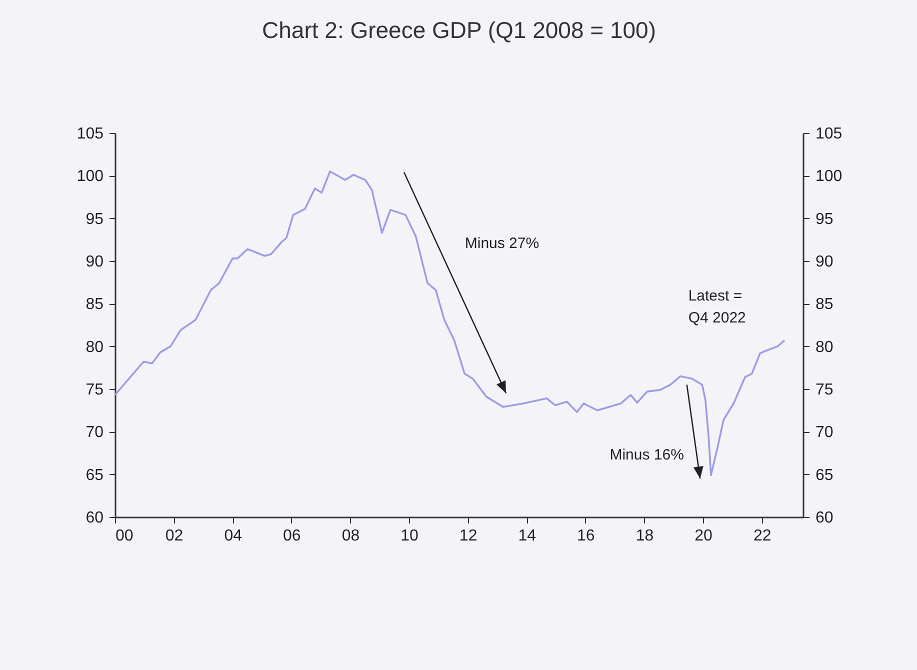 This screenshot has height=670, width=917. Describe the element at coordinates (829, 134) in the screenshot. I see `y2-tick-label: 105` at that location.